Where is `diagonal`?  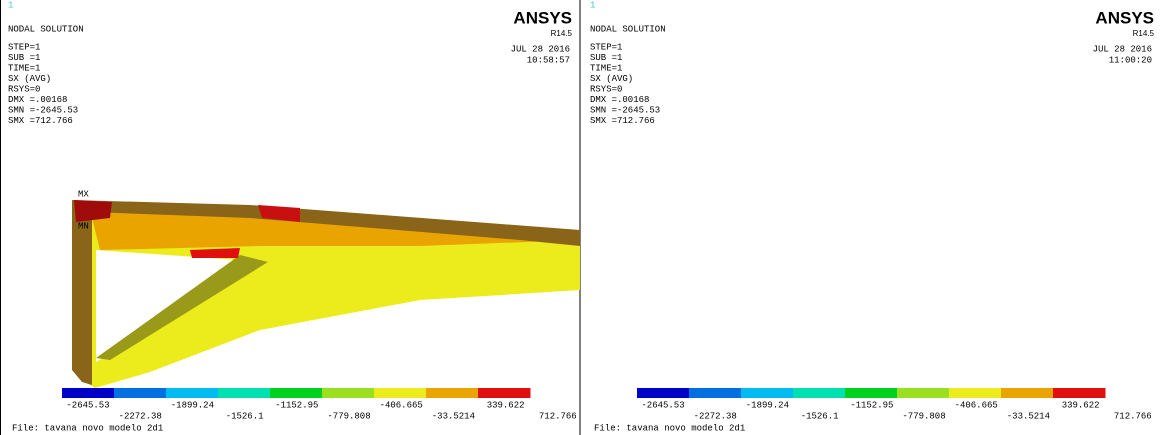
diagonal is located at coordinates (182, 307).